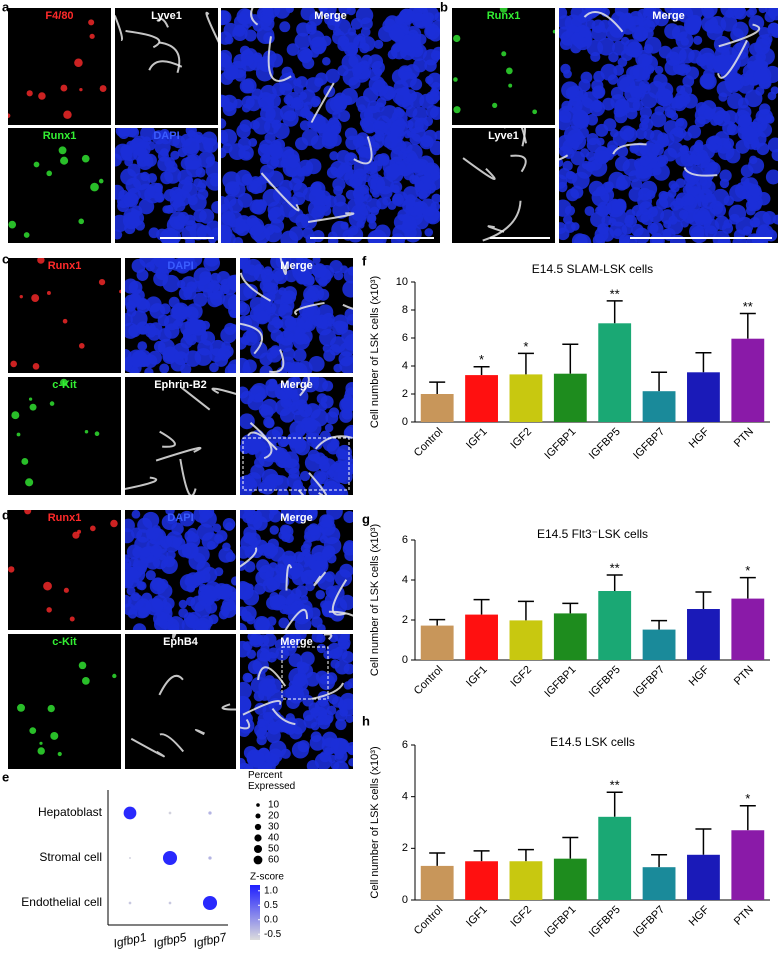 The width and height of the screenshot is (778, 967). I want to click on x-tick-label: IGFBP7, so click(649, 922).